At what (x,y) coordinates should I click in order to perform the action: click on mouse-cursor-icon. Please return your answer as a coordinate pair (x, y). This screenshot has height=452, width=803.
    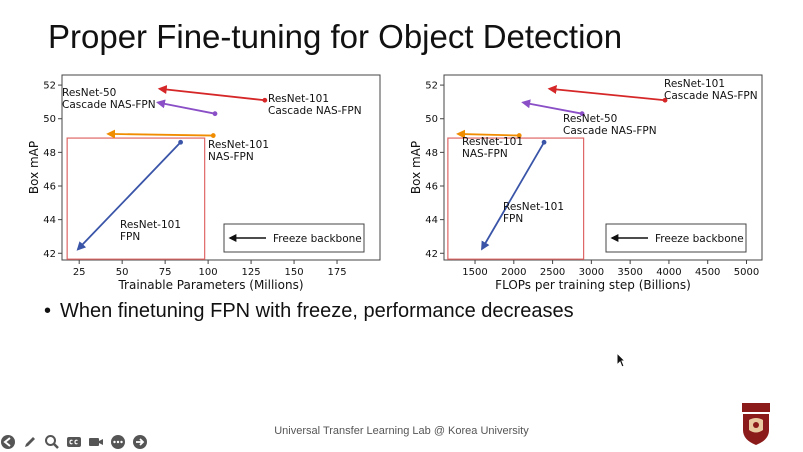
    Looking at the image, I should click on (621, 362).